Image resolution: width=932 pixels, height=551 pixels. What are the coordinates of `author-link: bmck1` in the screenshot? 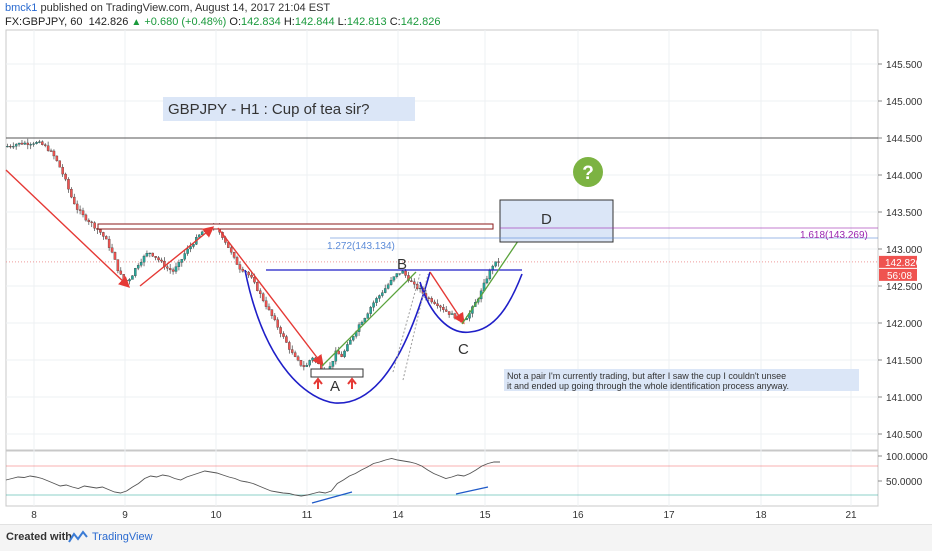 It's located at (21, 8).